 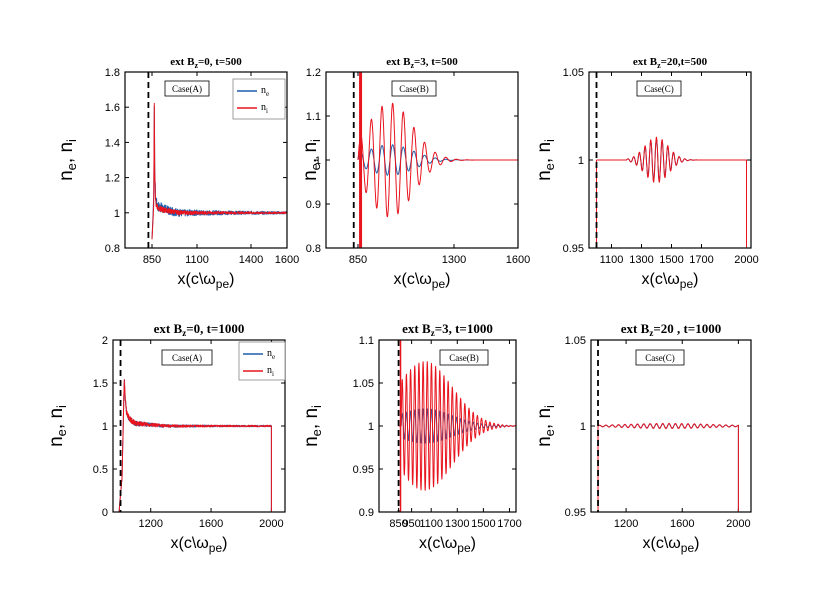 I want to click on y-tick-label: 0.5, so click(x=100, y=470).